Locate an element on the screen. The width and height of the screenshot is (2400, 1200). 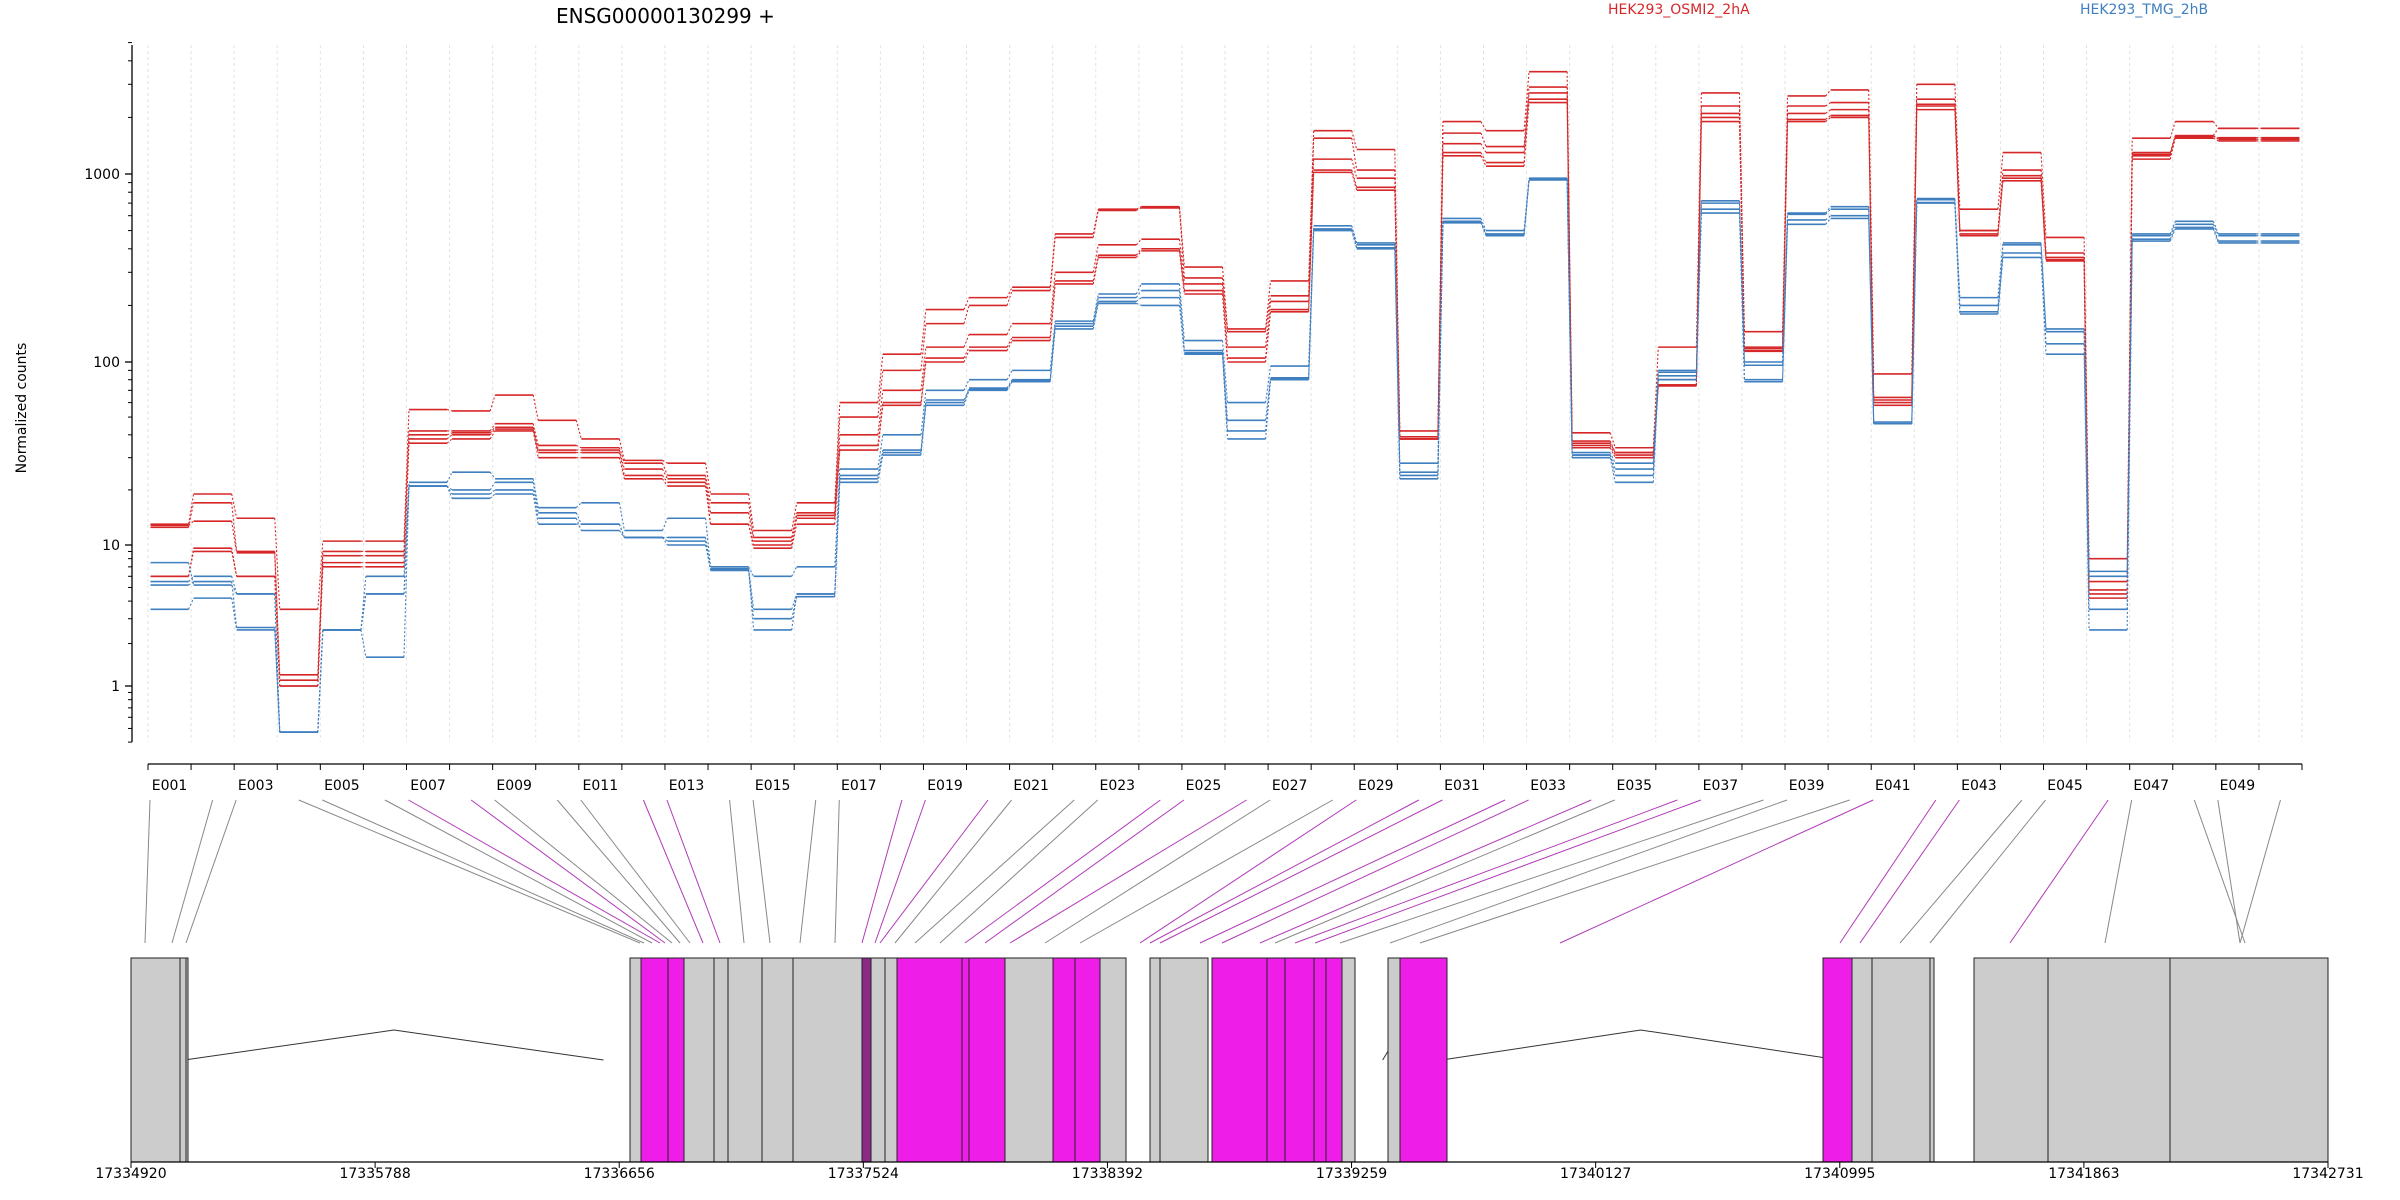
coord-label: 17337524 is located at coordinates (863, 1174).